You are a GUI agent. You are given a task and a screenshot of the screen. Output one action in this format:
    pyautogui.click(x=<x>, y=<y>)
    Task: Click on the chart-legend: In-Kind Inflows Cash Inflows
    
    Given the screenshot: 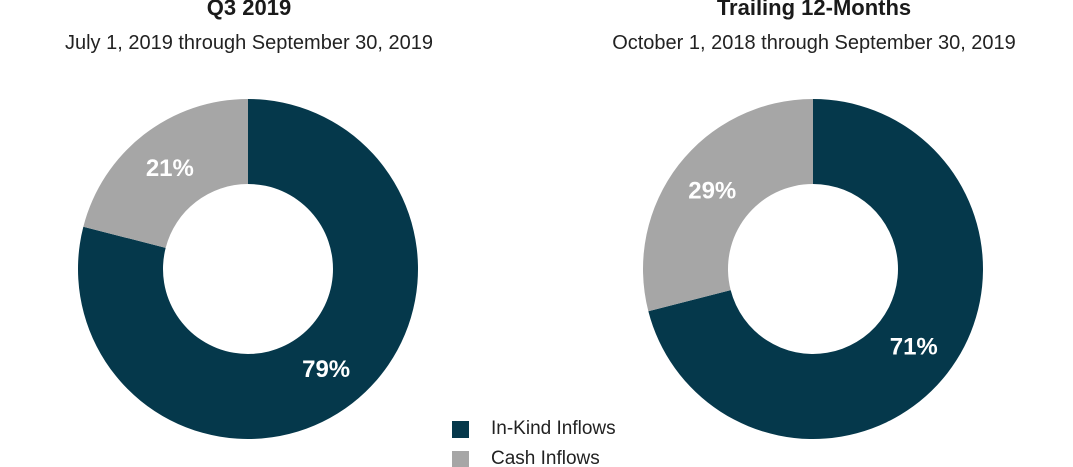 What is the action you would take?
    pyautogui.click(x=534, y=440)
    